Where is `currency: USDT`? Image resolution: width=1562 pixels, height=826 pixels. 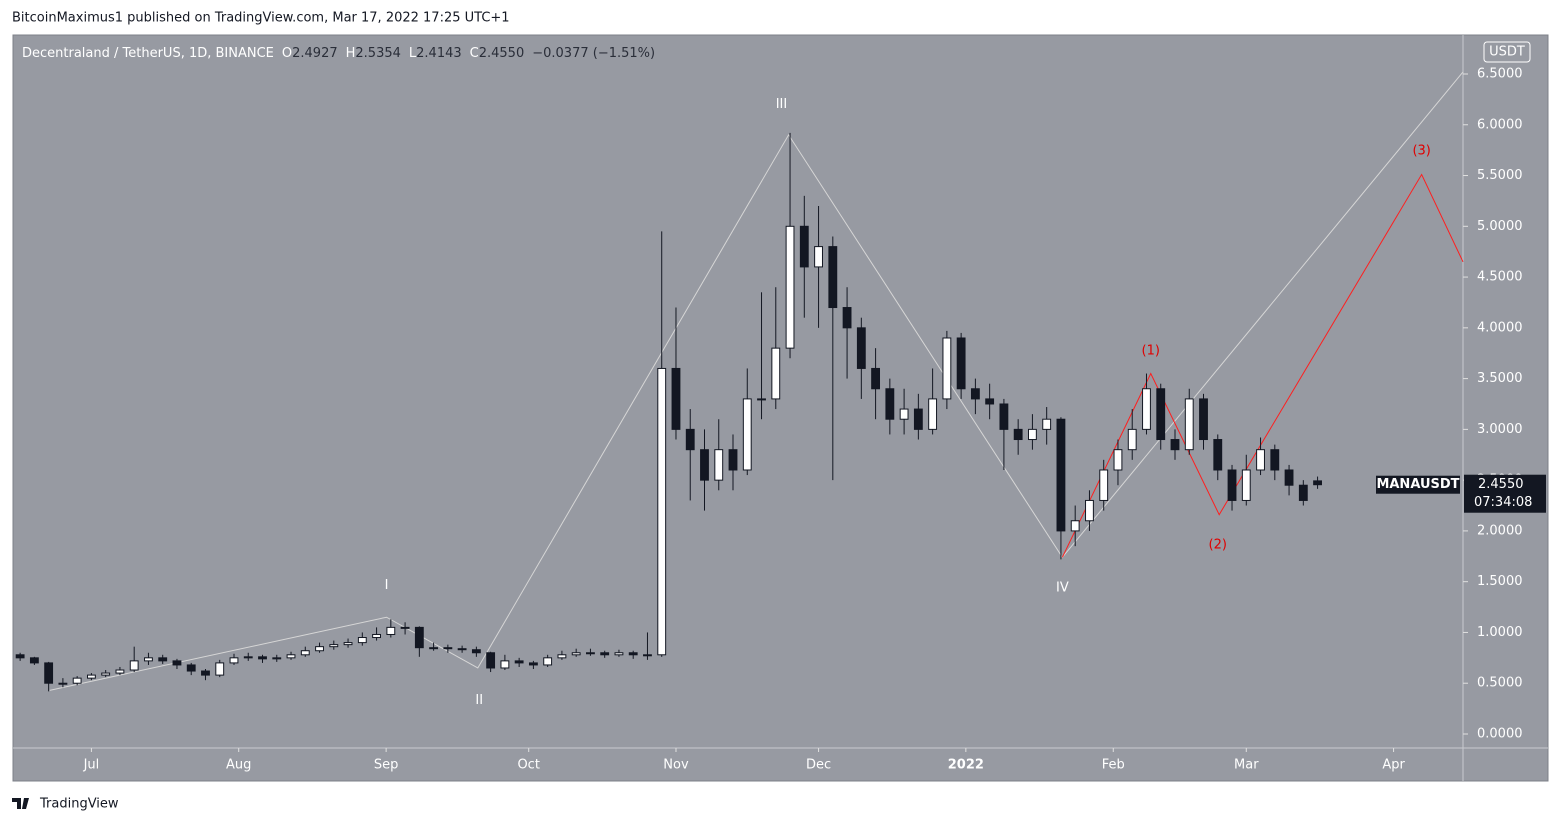
currency: USDT is located at coordinates (1507, 52).